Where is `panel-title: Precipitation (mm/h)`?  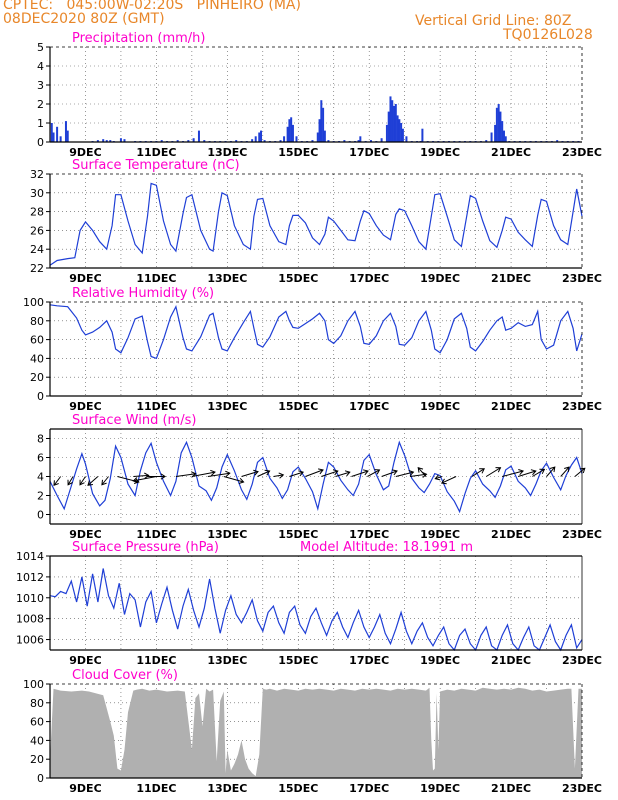
panel-title: Precipitation (mm/h) is located at coordinates (138, 38).